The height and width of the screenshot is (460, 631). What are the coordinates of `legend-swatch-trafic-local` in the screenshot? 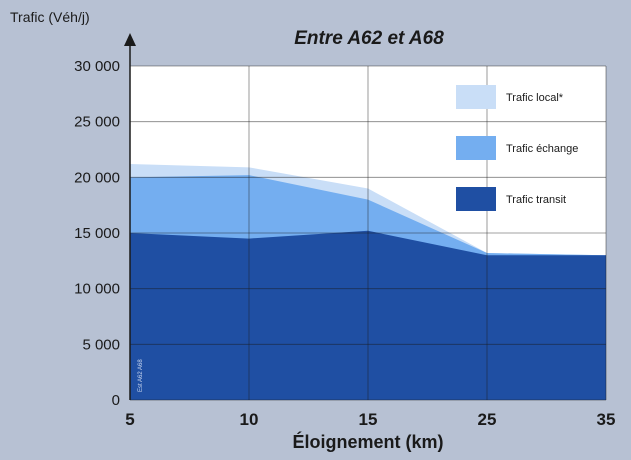 It's located at (476, 97).